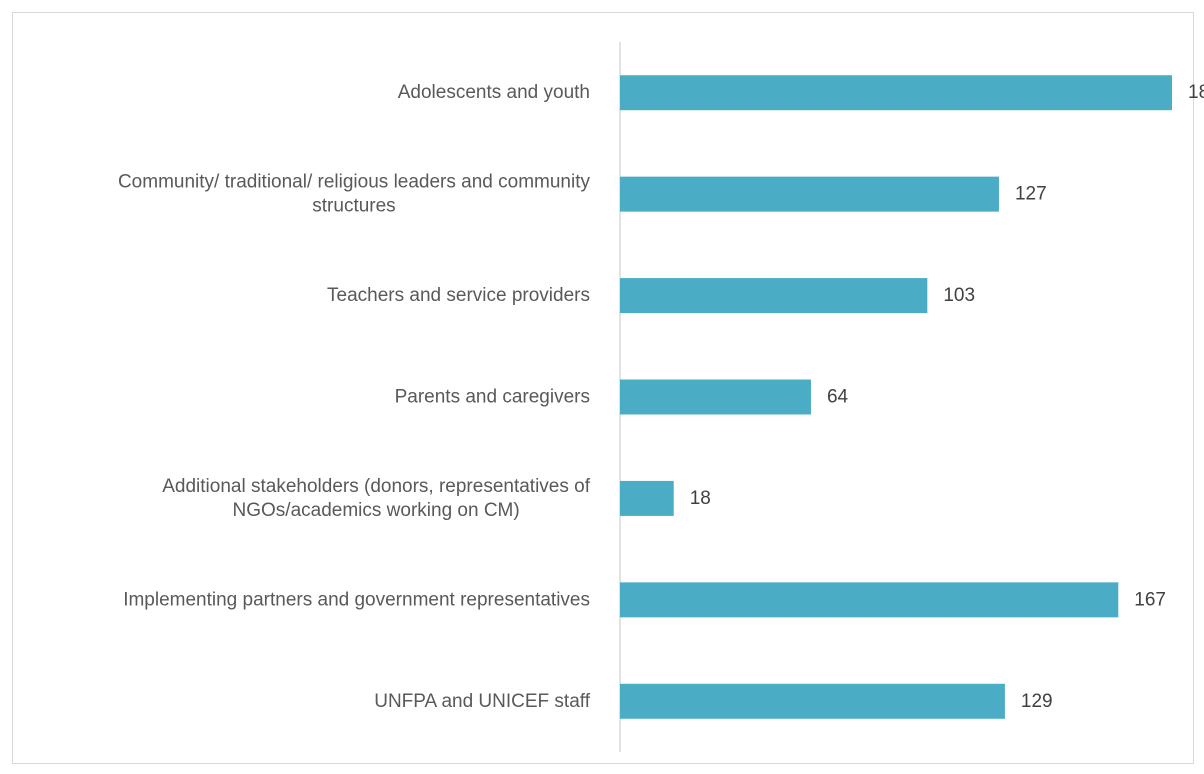 This screenshot has width=1204, height=774. What do you see at coordinates (494, 92) in the screenshot?
I see `category-label-0-line-0: Adolescents and youth` at bounding box center [494, 92].